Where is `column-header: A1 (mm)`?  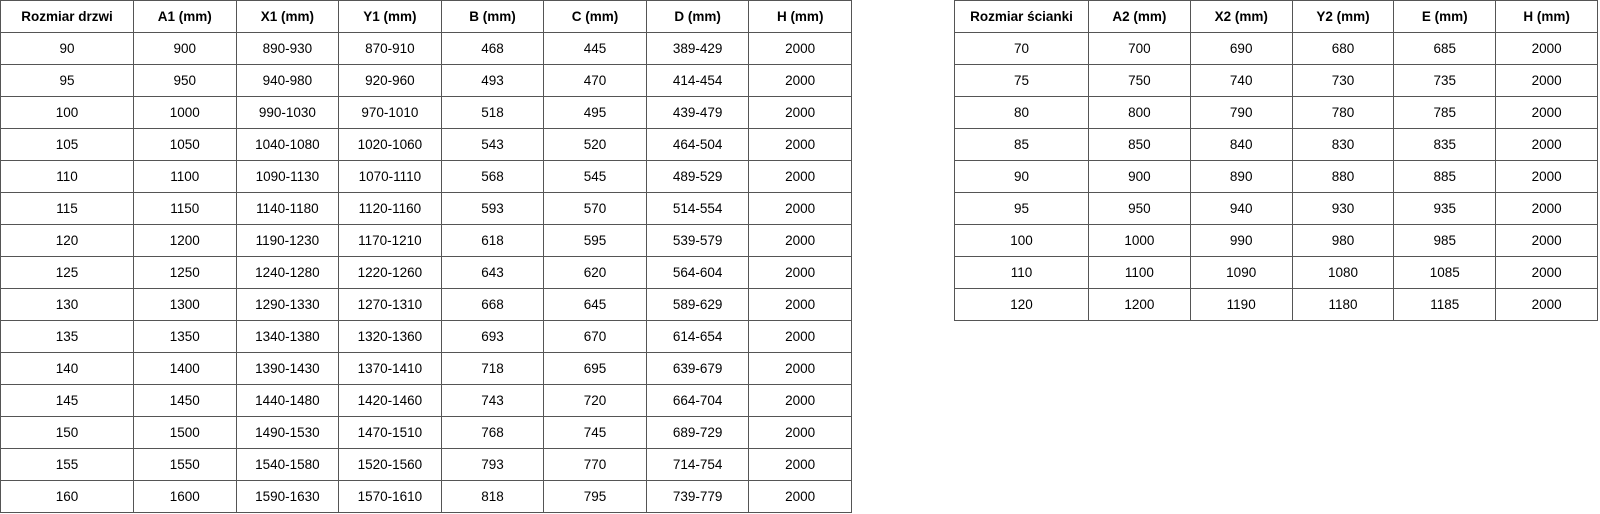
column-header: A1 (mm) is located at coordinates (185, 16).